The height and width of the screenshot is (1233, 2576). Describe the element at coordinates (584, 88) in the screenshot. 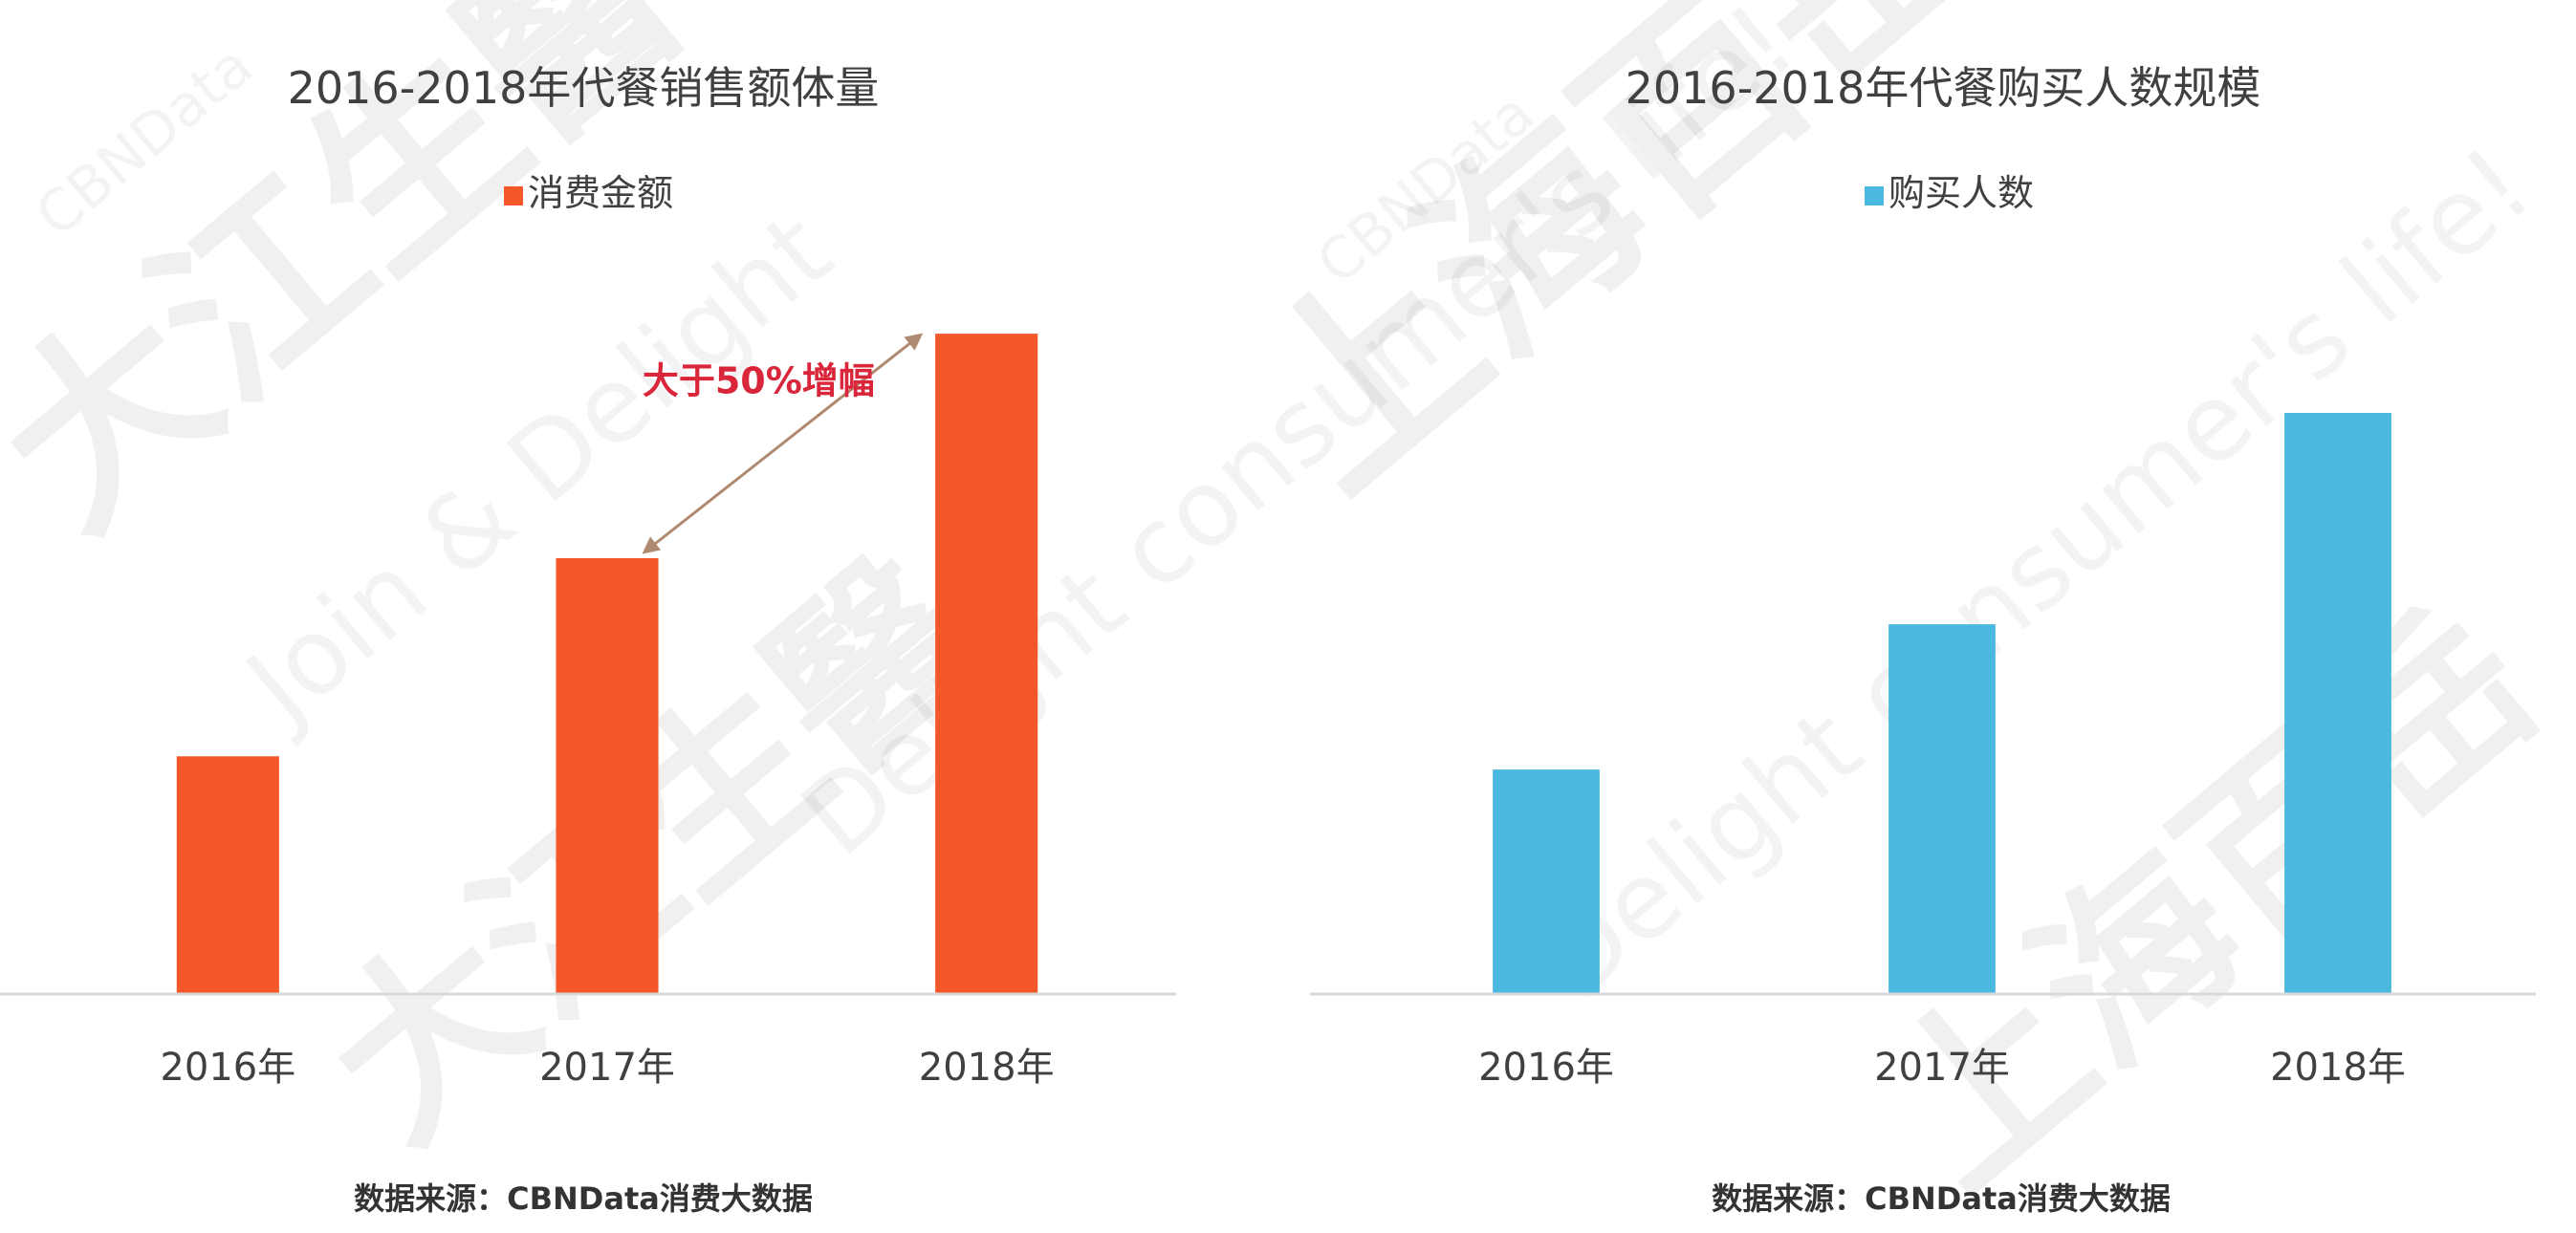

I see `chart-title: 2016-2018年代餐销售额体量` at that location.